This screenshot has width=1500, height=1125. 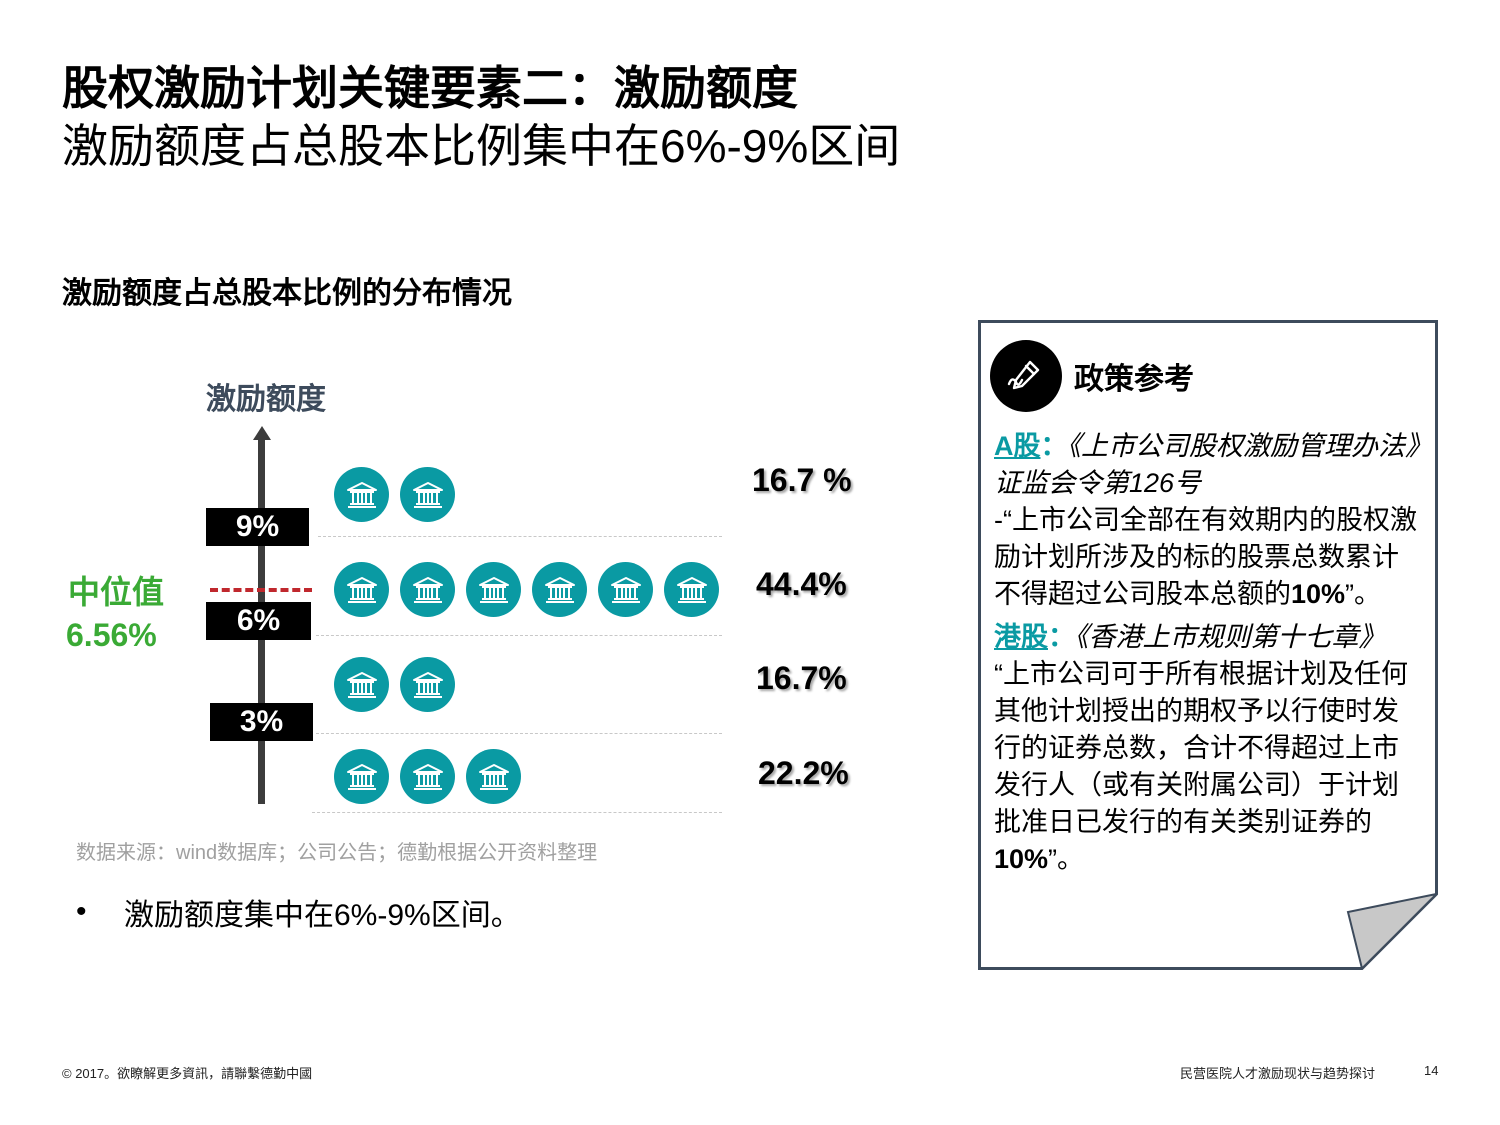 What do you see at coordinates (1021, 637) in the screenshot?
I see `hk-share-label: 港股` at bounding box center [1021, 637].